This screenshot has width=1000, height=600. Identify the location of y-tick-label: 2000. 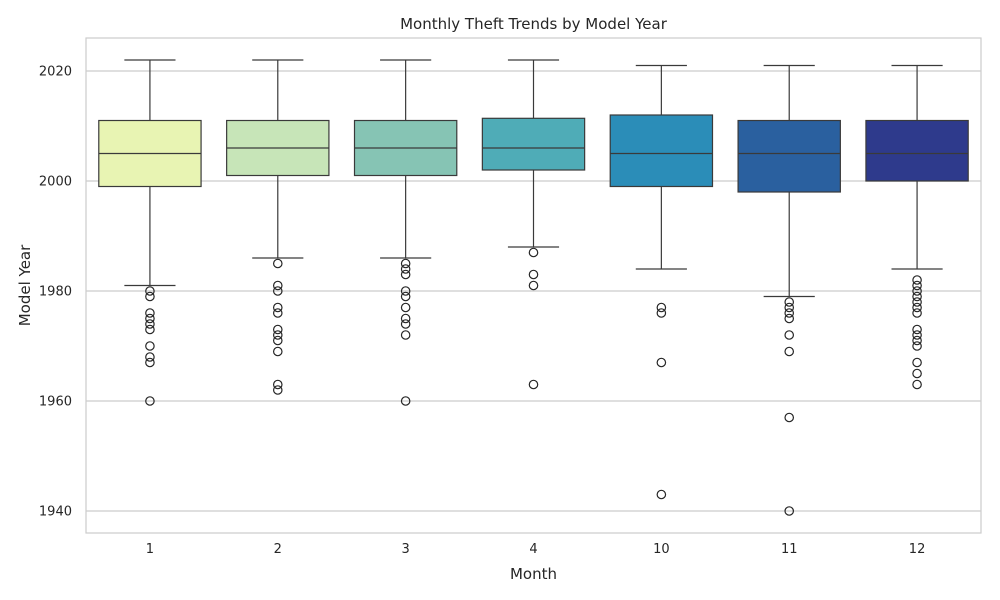
(55, 182).